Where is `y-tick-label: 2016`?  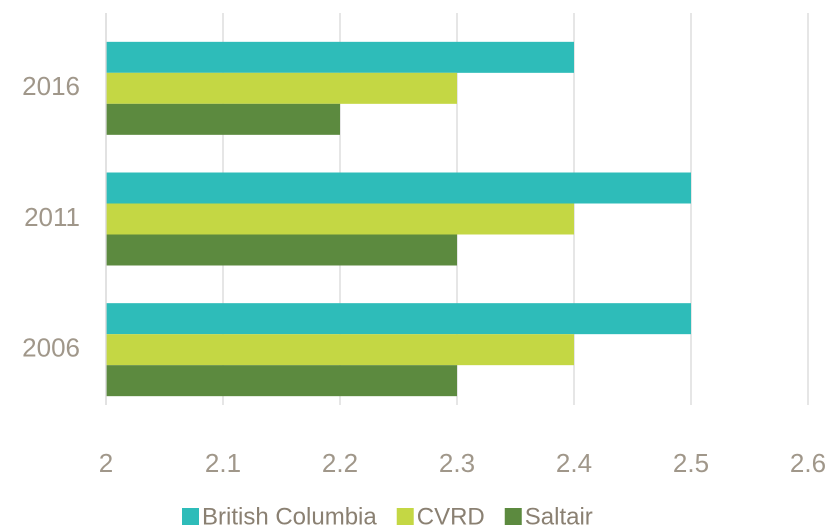
y-tick-label: 2016 is located at coordinates (51, 86).